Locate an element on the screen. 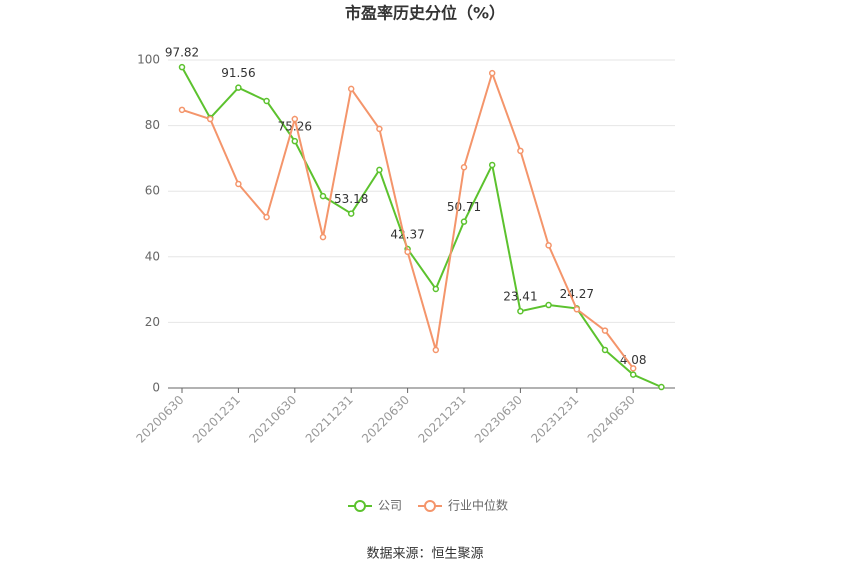 Image resolution: width=850 pixels, height=575 pixels. x-tick-label: 20221231 is located at coordinates (442, 419).